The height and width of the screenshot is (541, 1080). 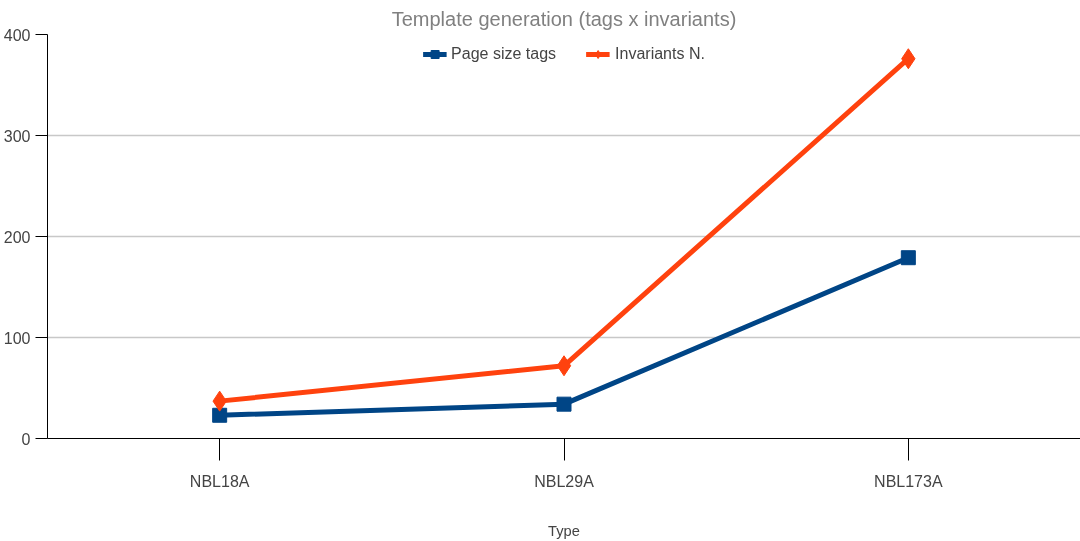 I want to click on y-tick-label: 300, so click(x=17, y=136).